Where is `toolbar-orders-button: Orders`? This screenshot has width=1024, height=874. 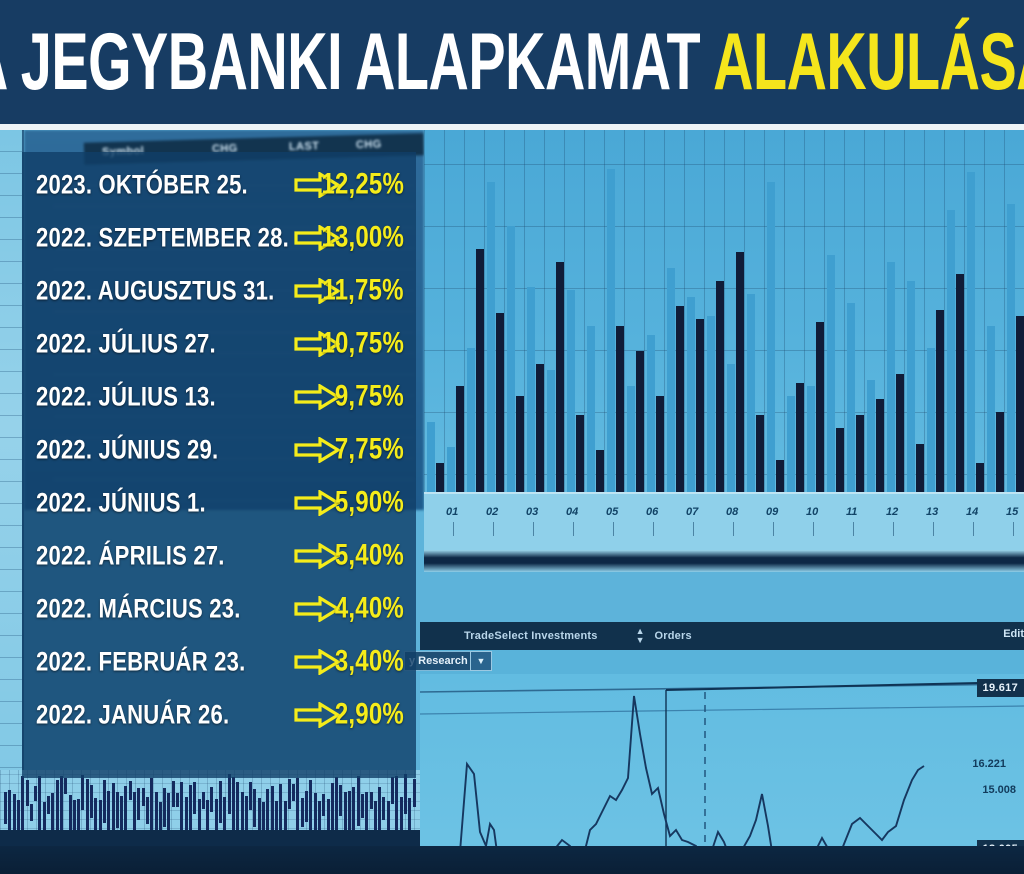 toolbar-orders-button: Orders is located at coordinates (673, 636).